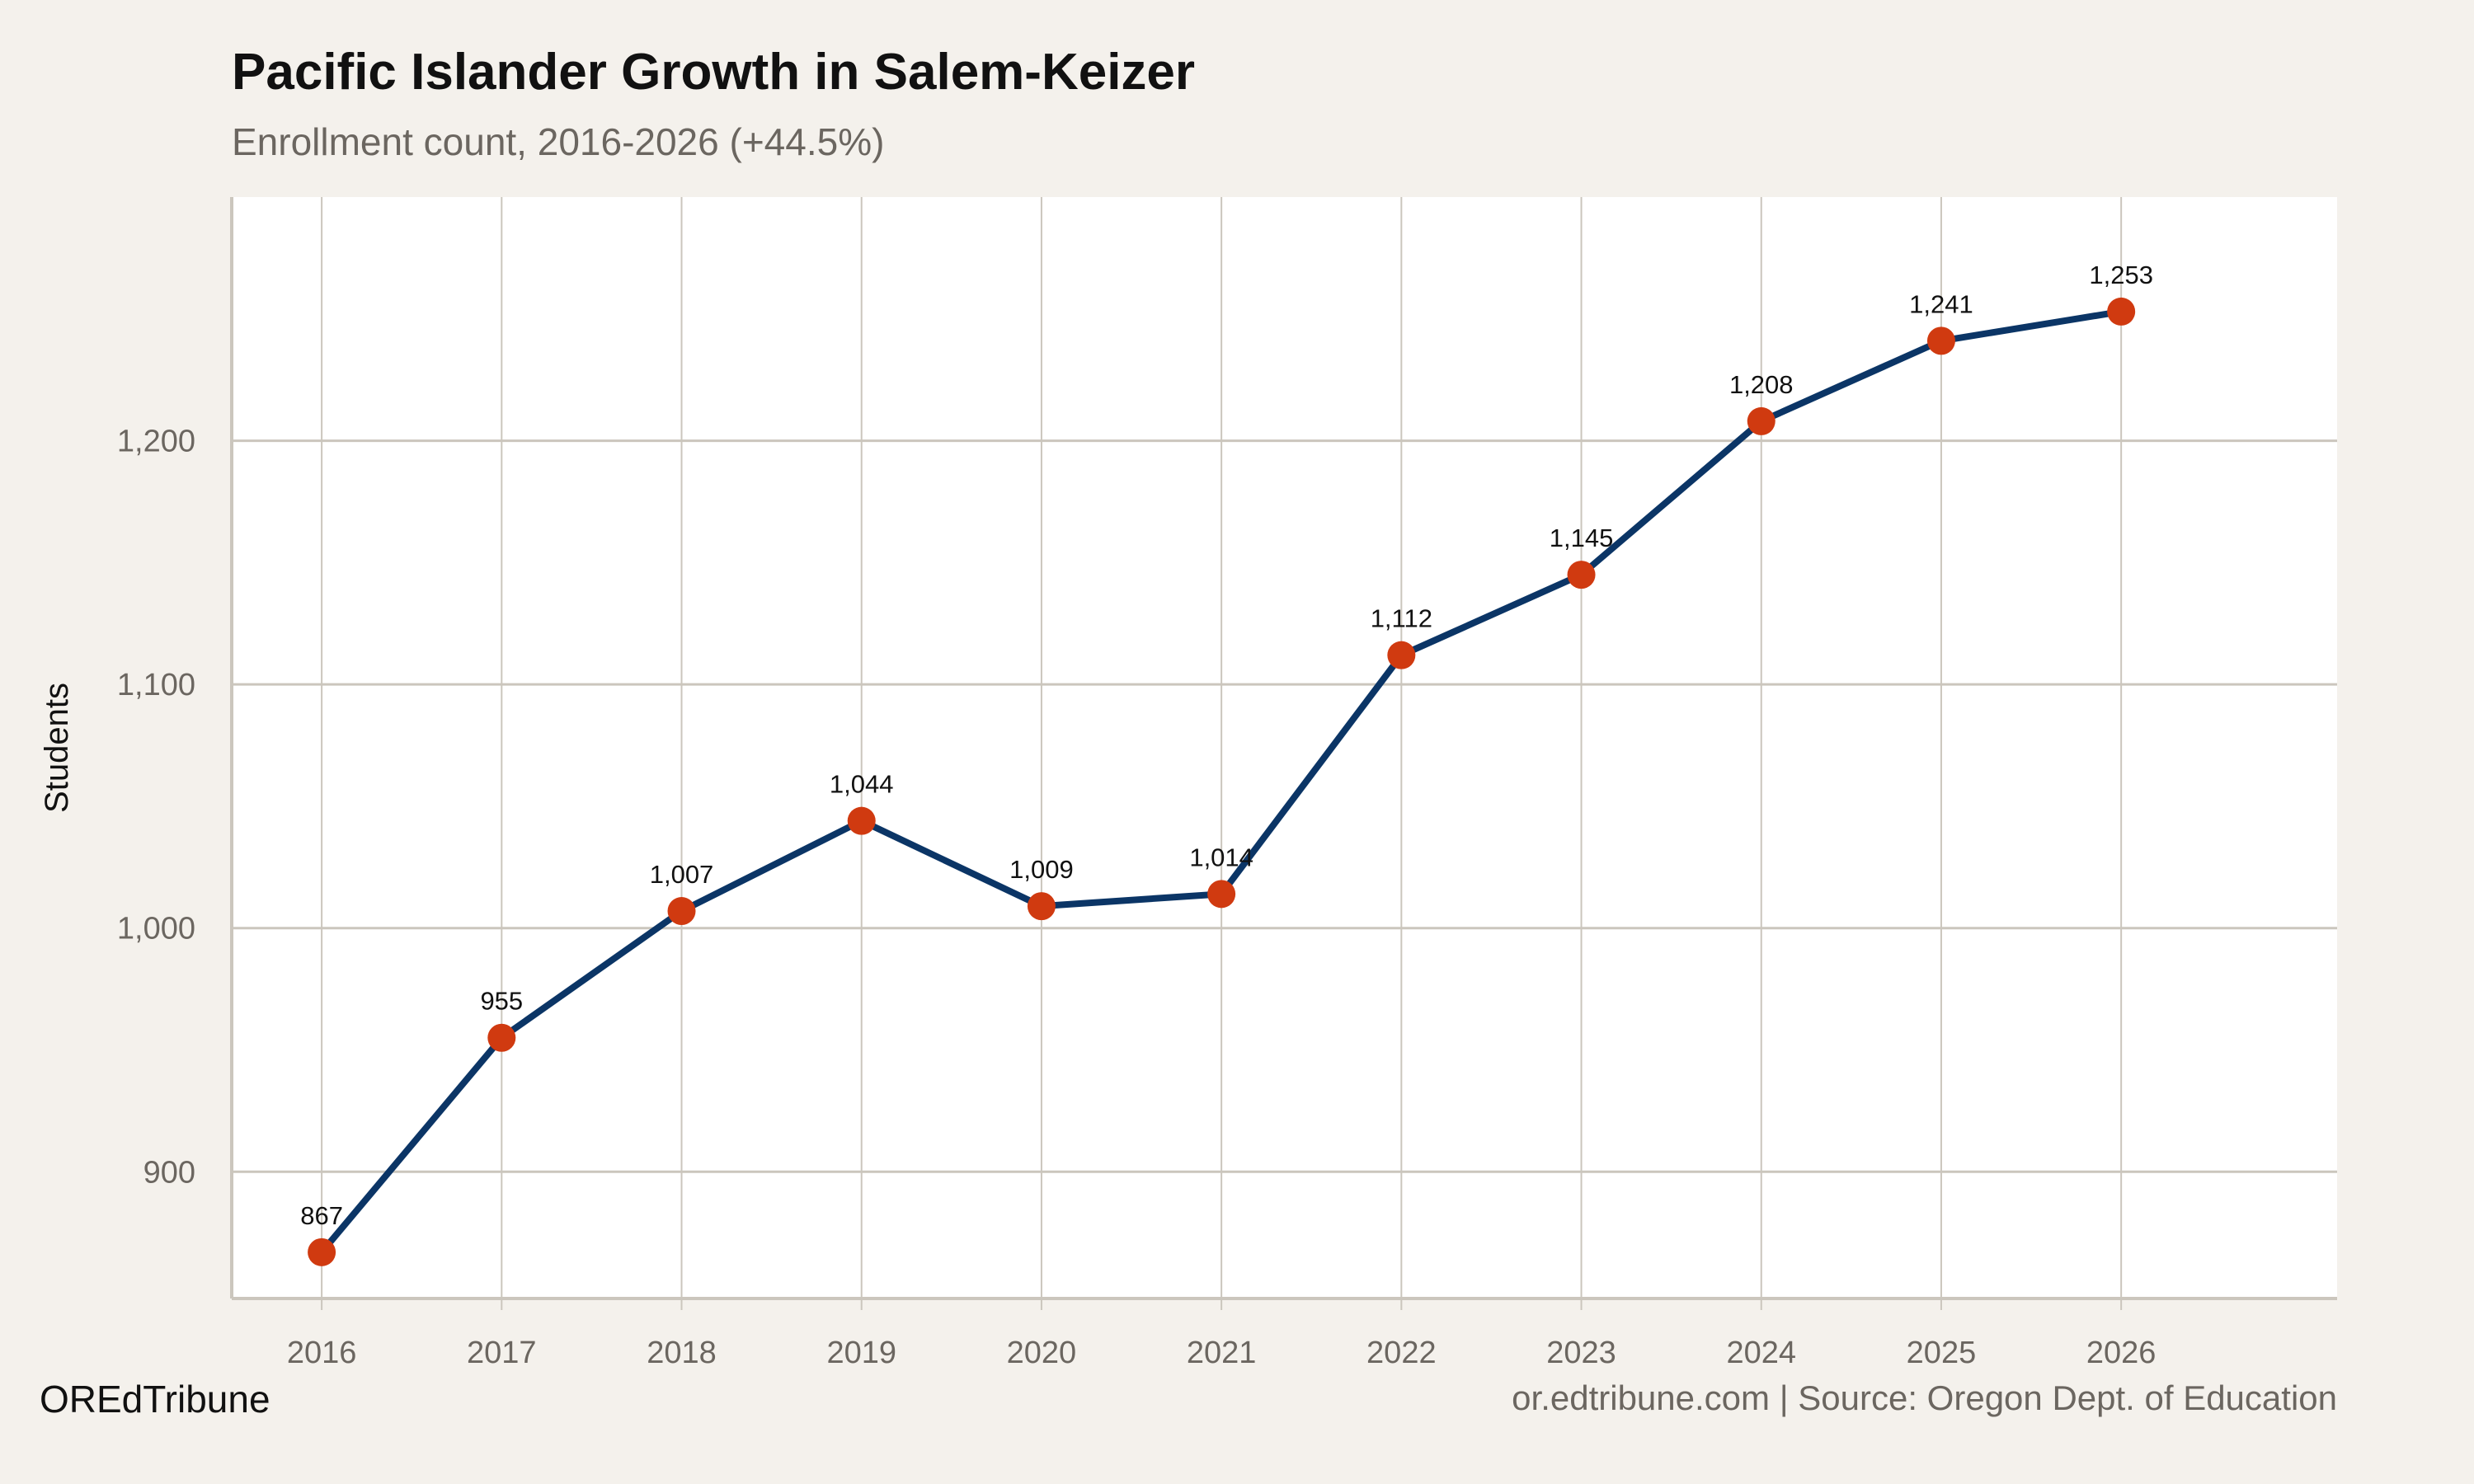 The width and height of the screenshot is (2474, 1484). Describe the element at coordinates (156, 929) in the screenshot. I see `y-tick-label: 1,000` at that location.